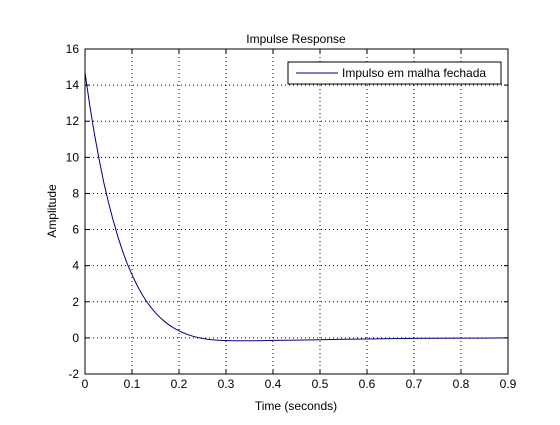 The width and height of the screenshot is (560, 425). What do you see at coordinates (75, 338) in the screenshot?
I see `y-tick-label: 0` at bounding box center [75, 338].